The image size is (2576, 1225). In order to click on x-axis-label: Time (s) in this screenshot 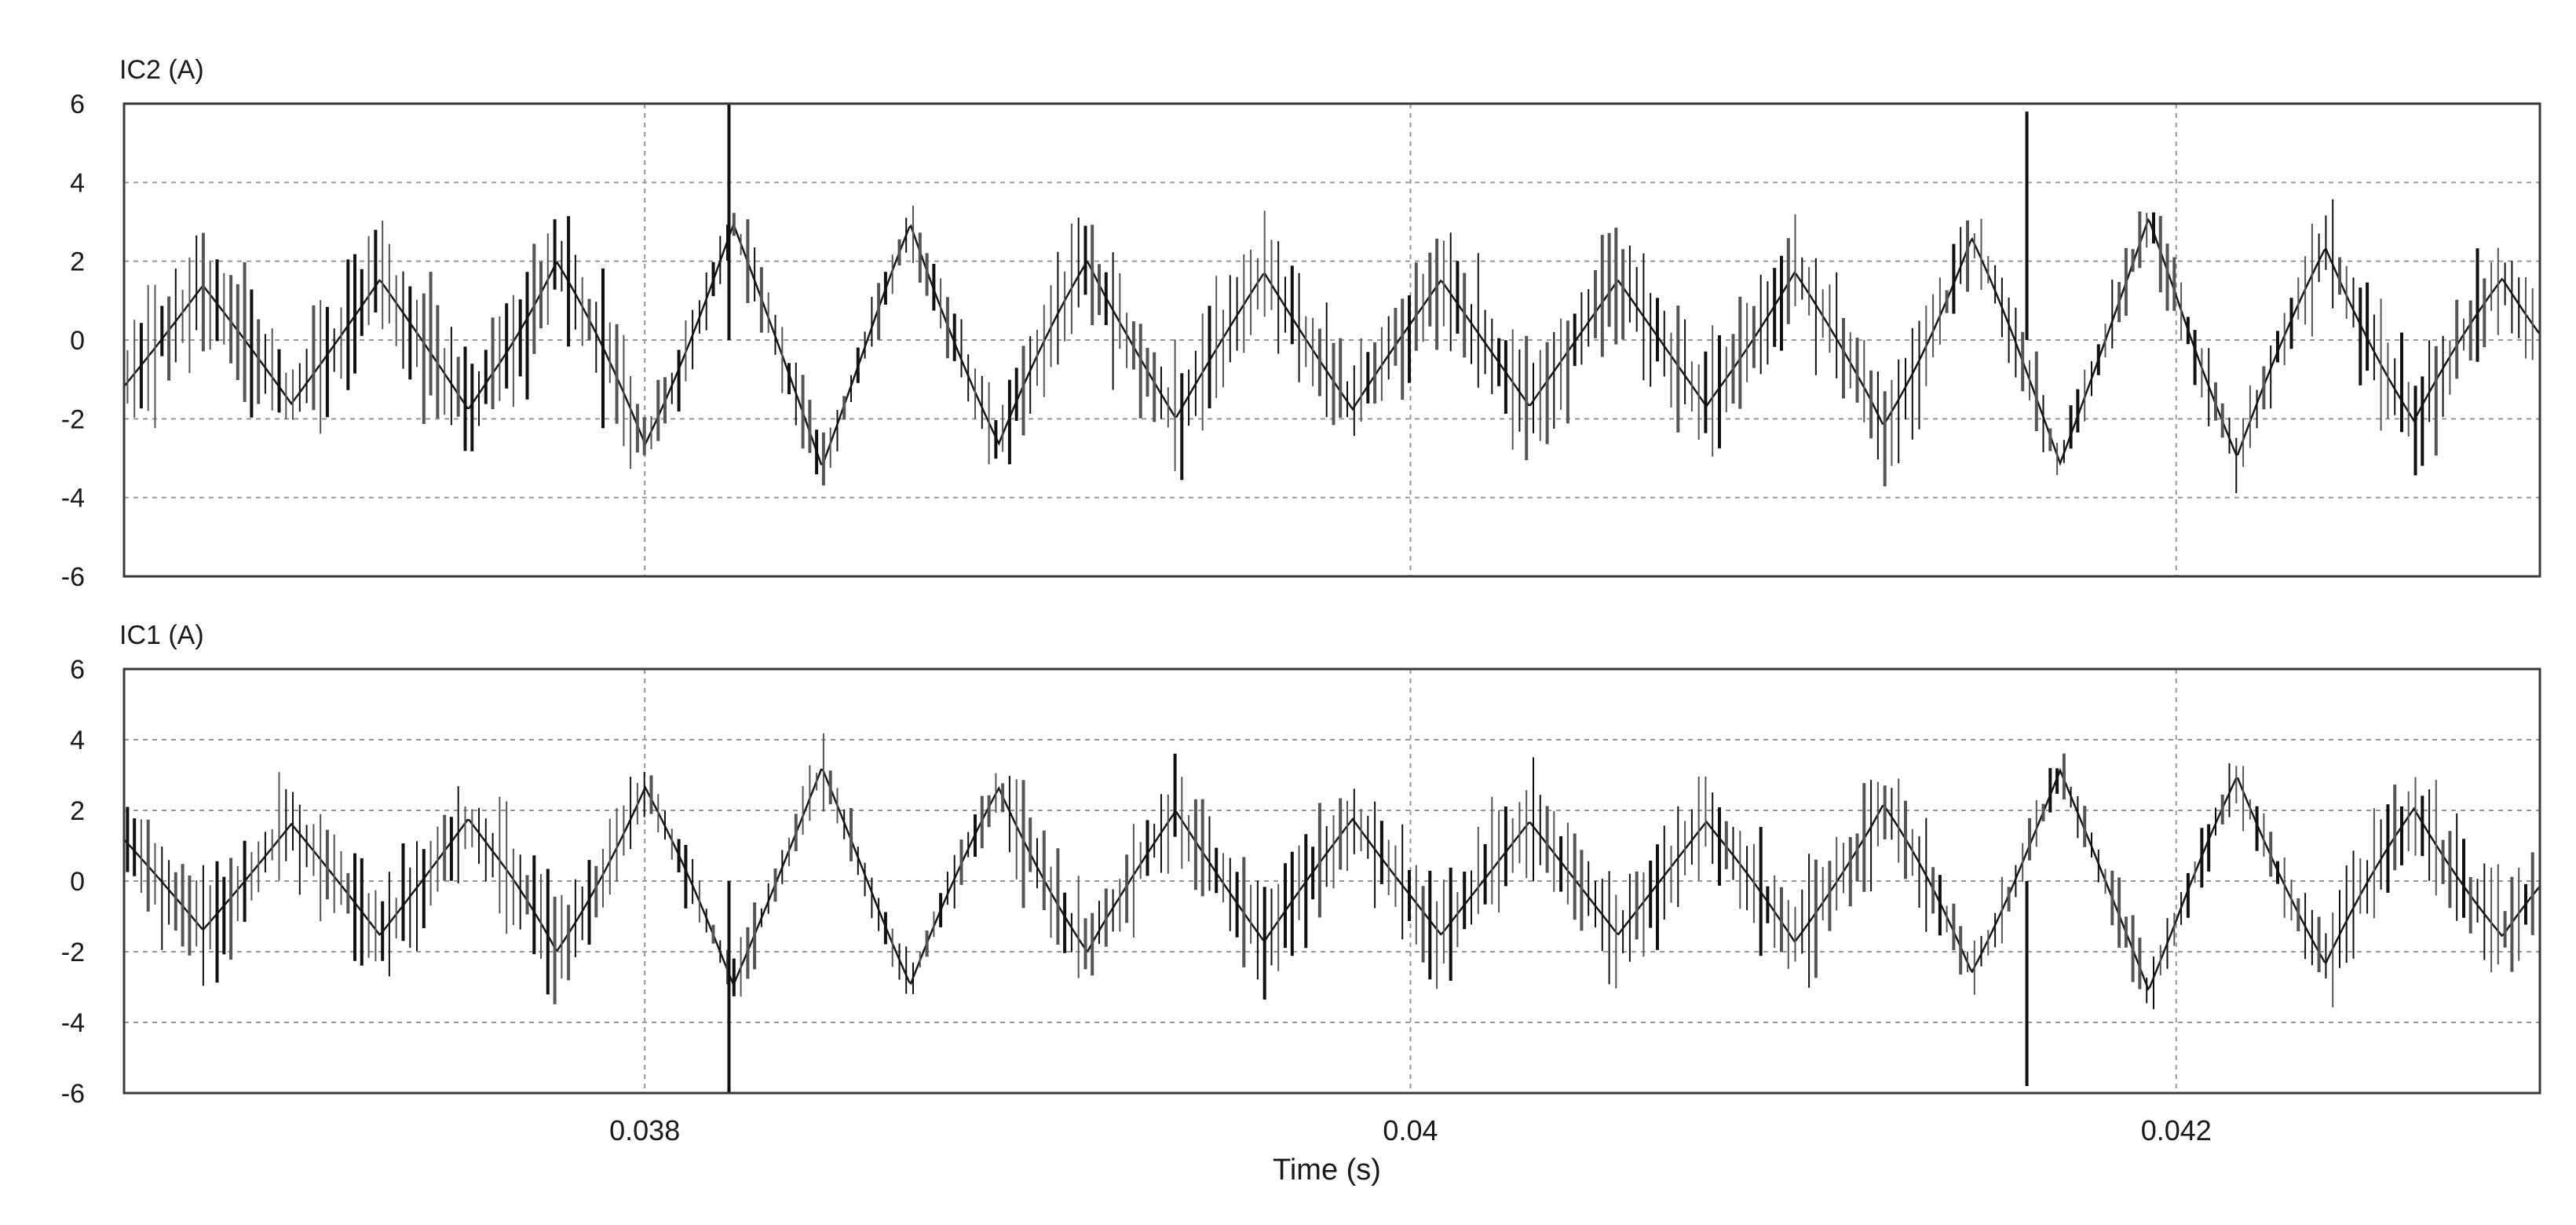, I will do `click(1327, 1170)`.